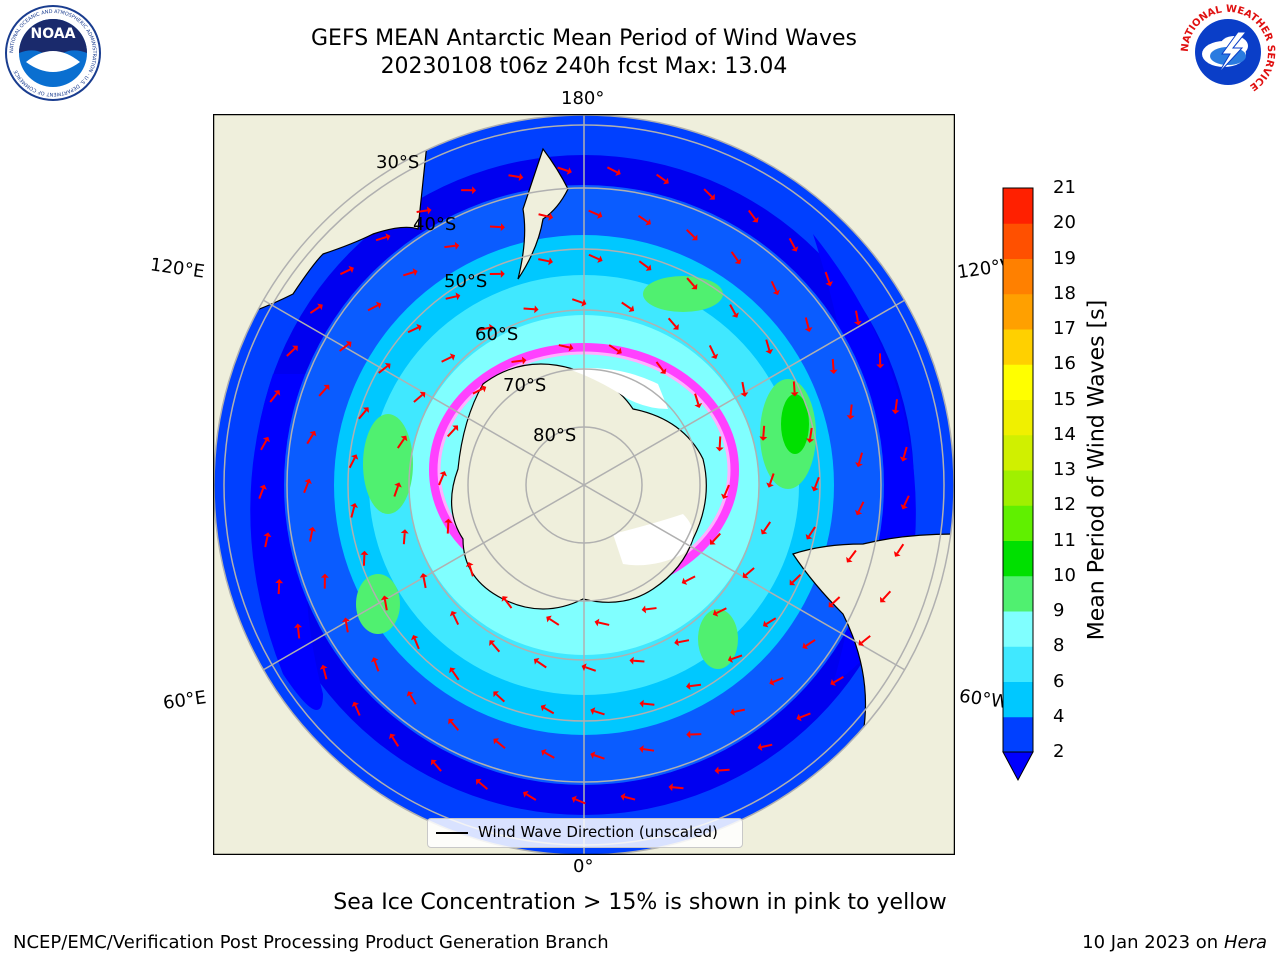 This screenshot has height=960, width=1280. Describe the element at coordinates (1245, 942) in the screenshot. I see `footer-host: Hera` at that location.